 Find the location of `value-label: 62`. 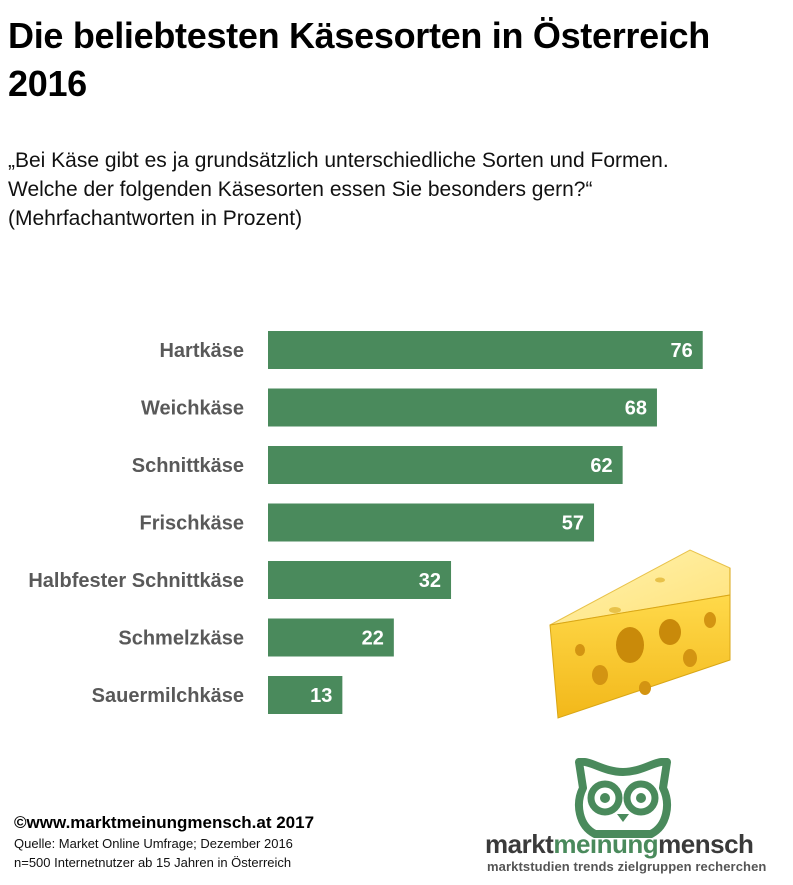

value-label: 62 is located at coordinates (601, 466).